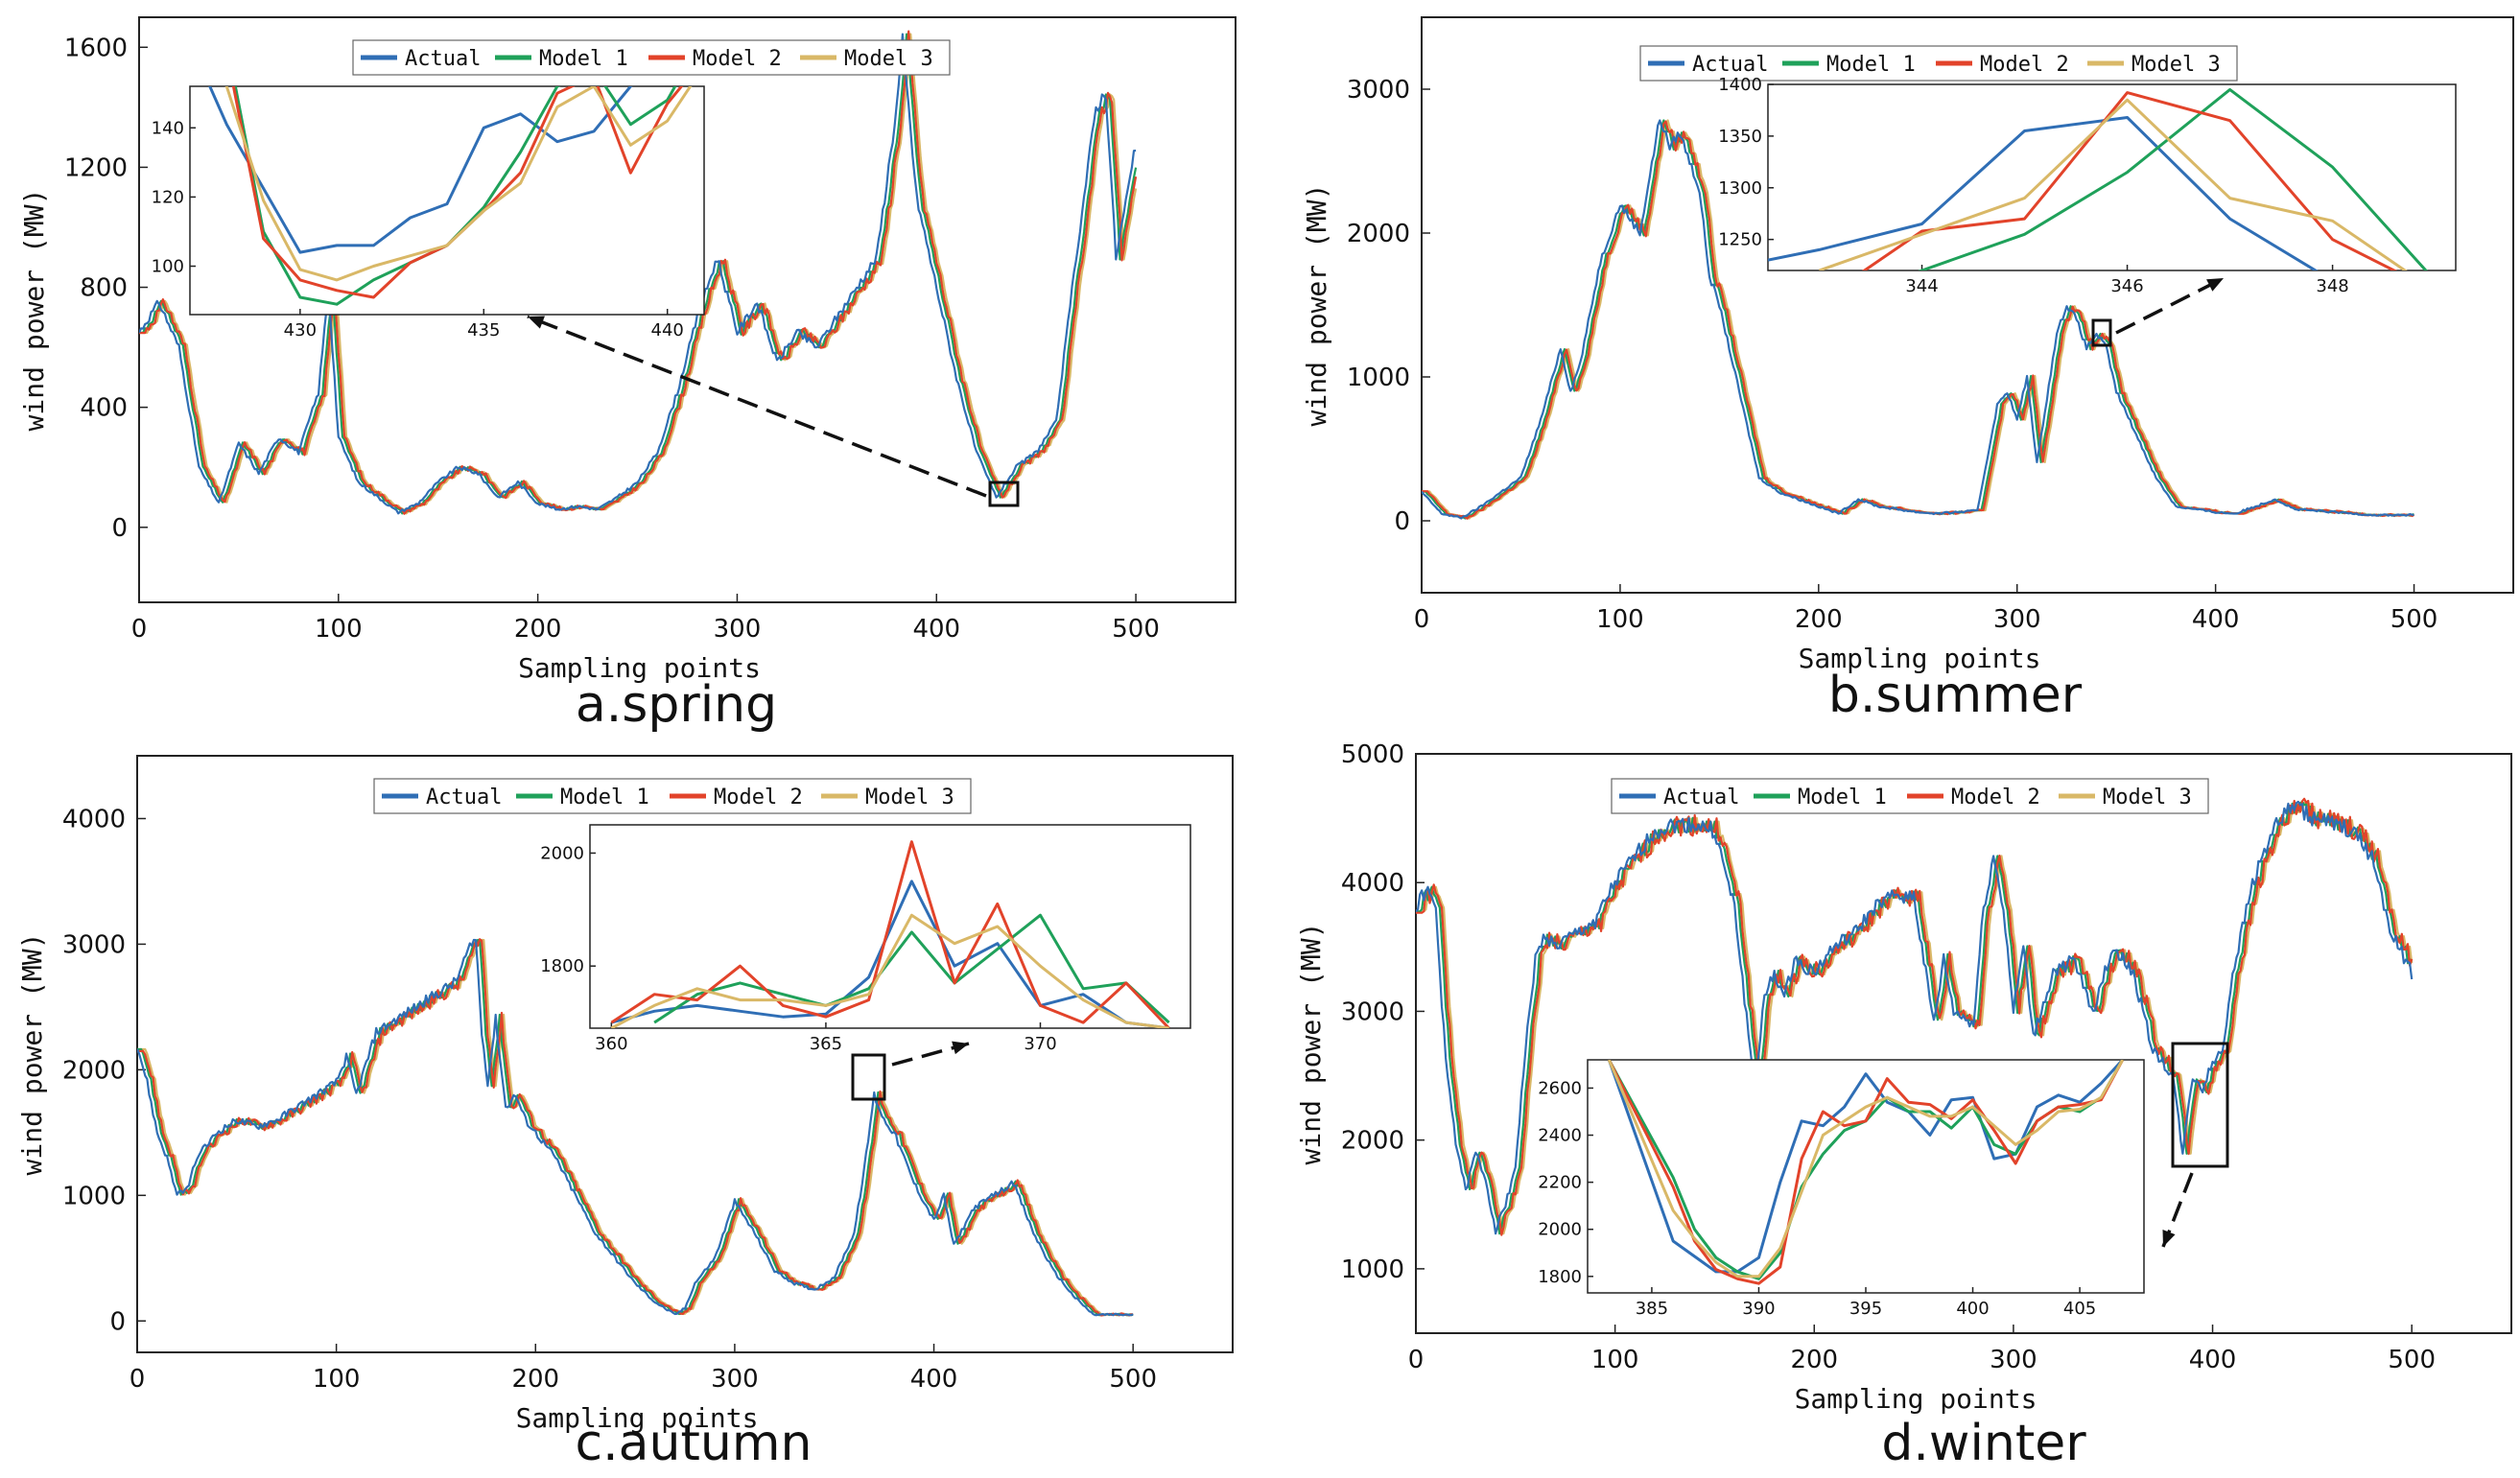 The height and width of the screenshot is (1478, 2520). I want to click on inset-axis-y-tick-label: 2400, so click(1560, 1136).